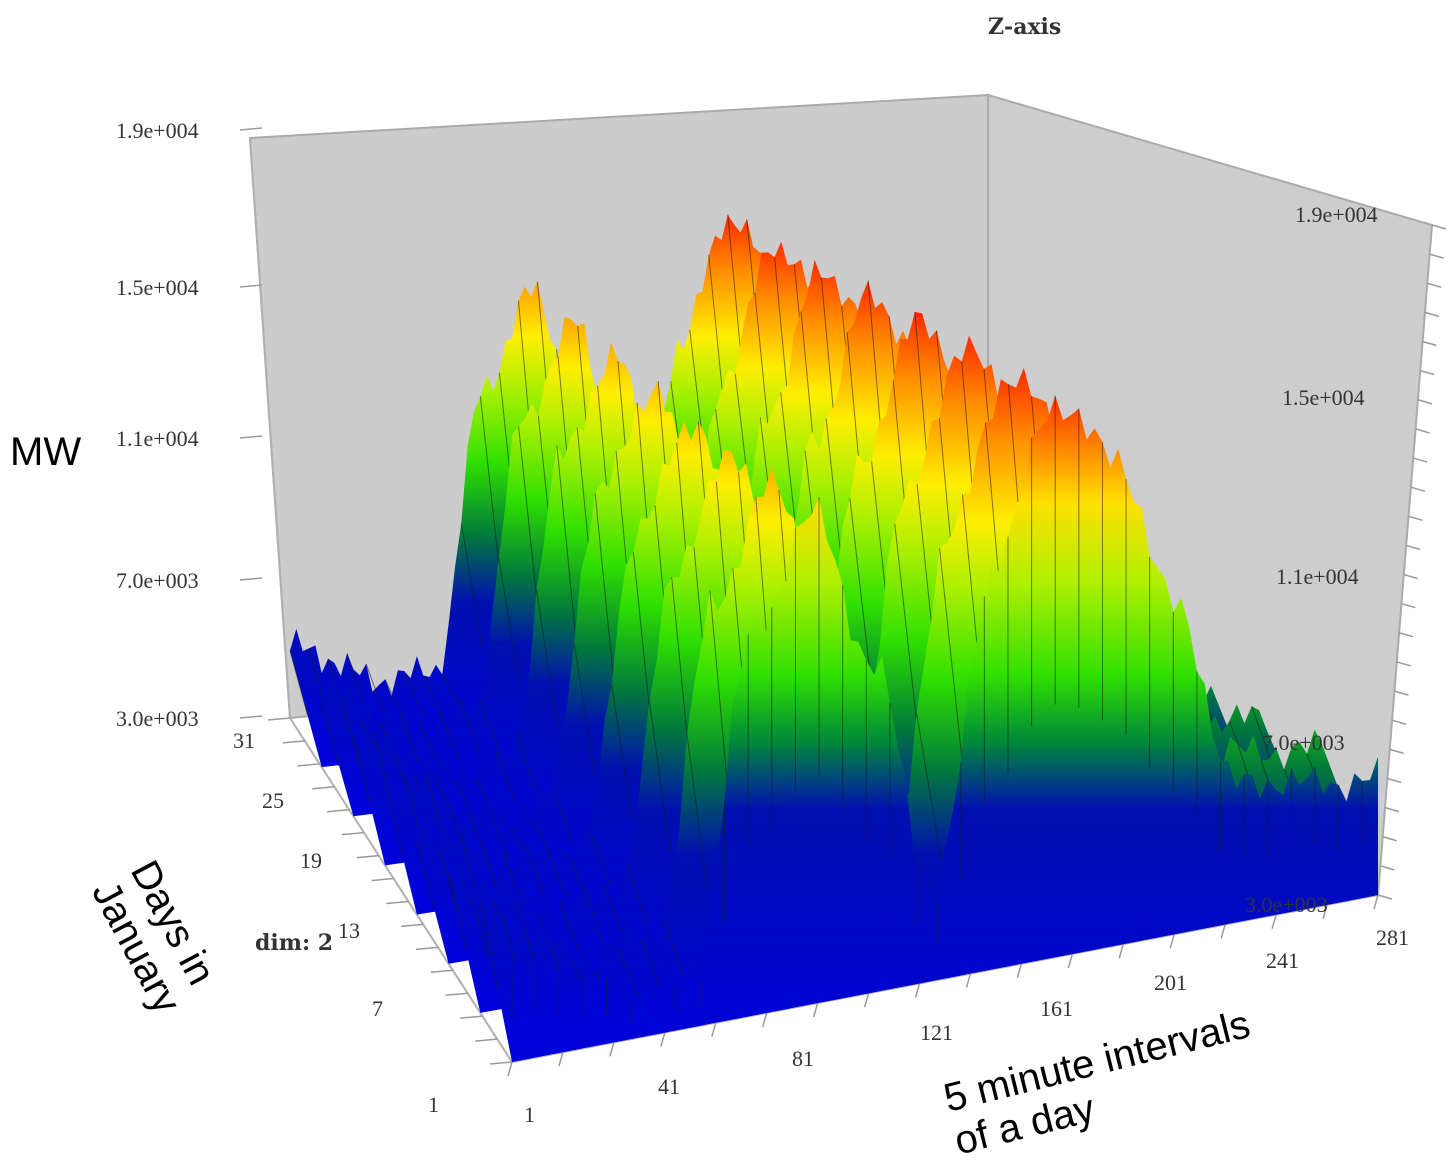 This screenshot has height=1171, width=1448. I want to click on z-tick-label-left: 1.9e+004, so click(157, 130).